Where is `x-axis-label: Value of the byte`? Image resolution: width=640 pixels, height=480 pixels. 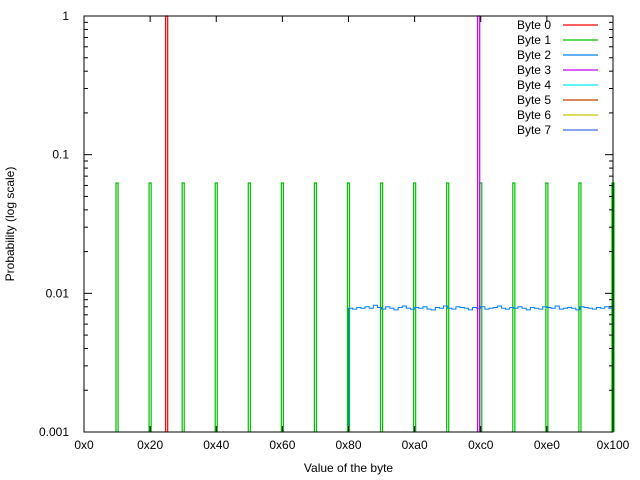
x-axis-label: Value of the byte is located at coordinates (349, 468).